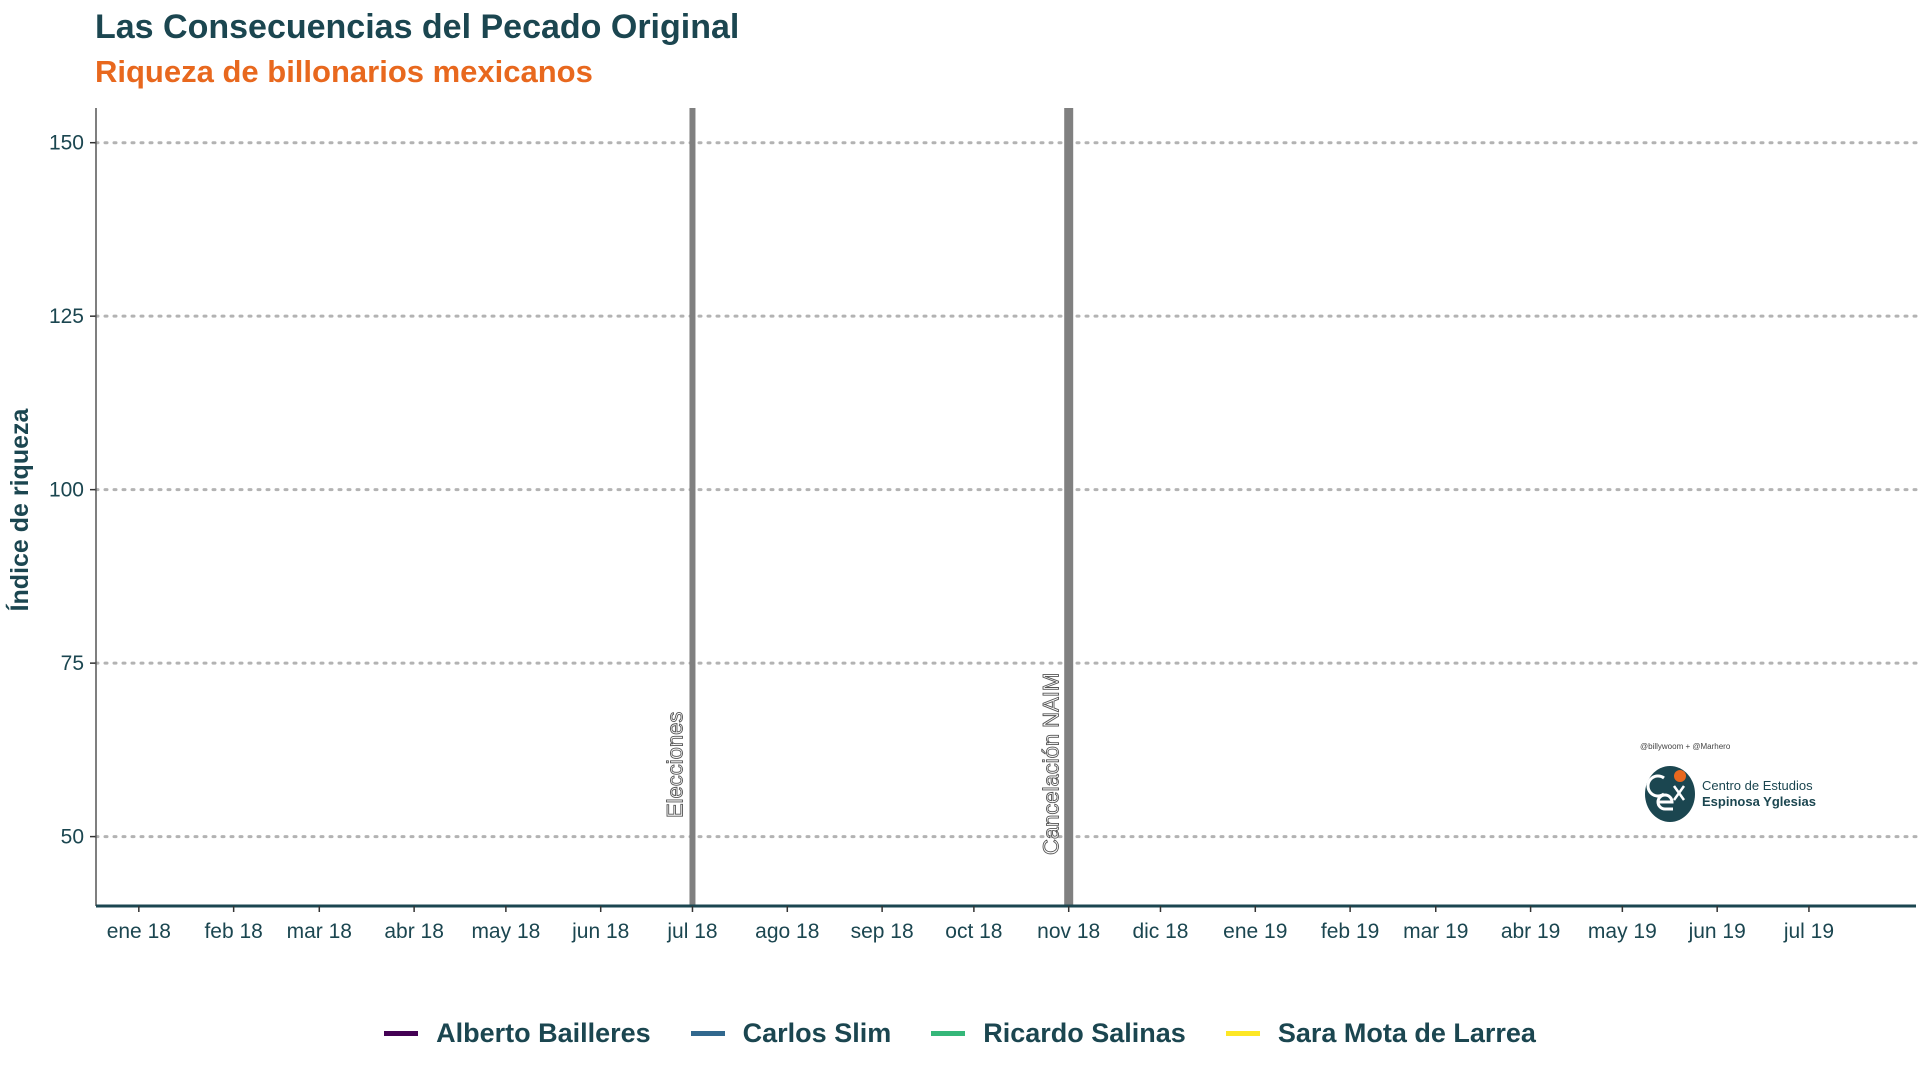 The height and width of the screenshot is (1080, 1920). What do you see at coordinates (787, 931) in the screenshot?
I see `x-tick-label: ago 18` at bounding box center [787, 931].